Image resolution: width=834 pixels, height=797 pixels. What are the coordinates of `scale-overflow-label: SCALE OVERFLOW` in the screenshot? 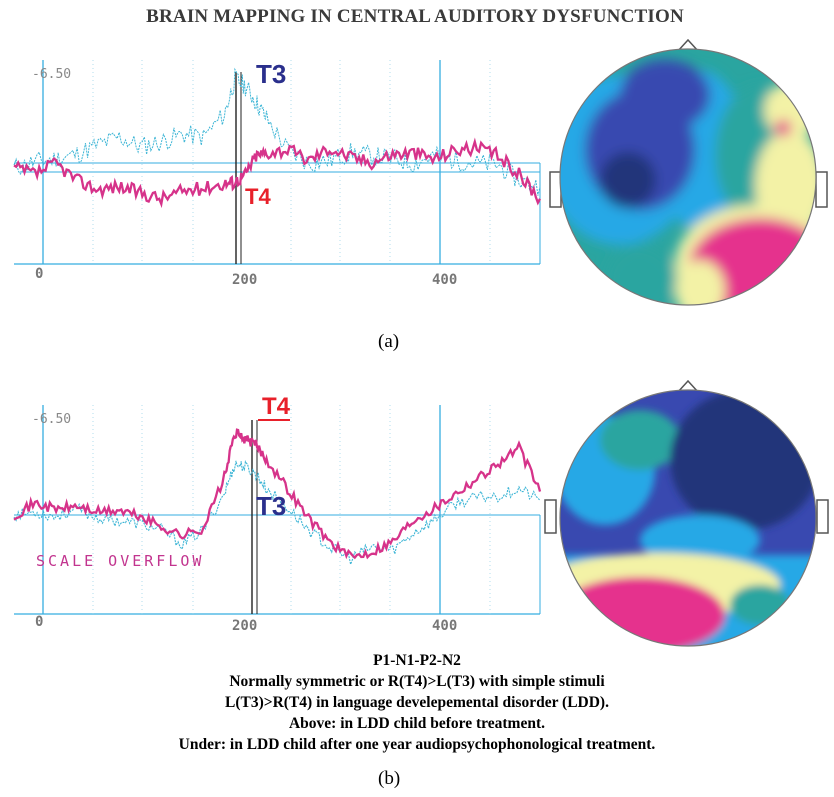 It's located at (120, 561).